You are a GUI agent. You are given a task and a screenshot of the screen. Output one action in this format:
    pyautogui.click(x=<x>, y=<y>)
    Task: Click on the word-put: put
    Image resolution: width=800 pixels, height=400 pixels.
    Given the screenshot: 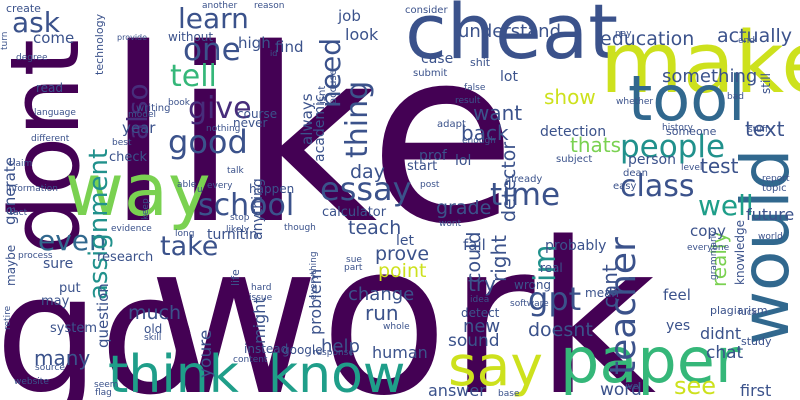 What is the action you would take?
    pyautogui.click(x=70, y=288)
    